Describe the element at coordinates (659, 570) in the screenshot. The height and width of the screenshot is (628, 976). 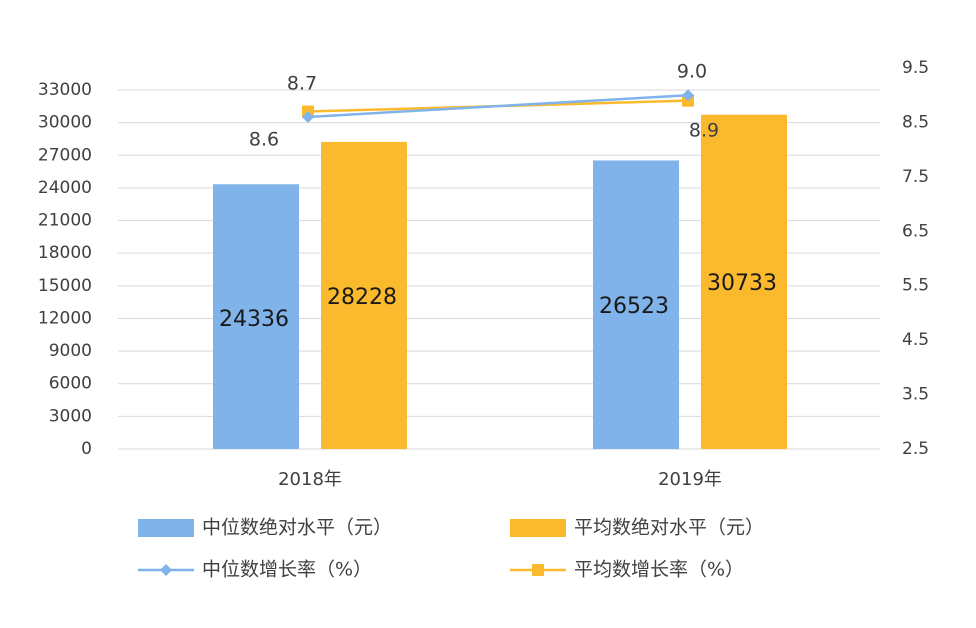
I see `legend-label: 平均数增长率（%）` at that location.